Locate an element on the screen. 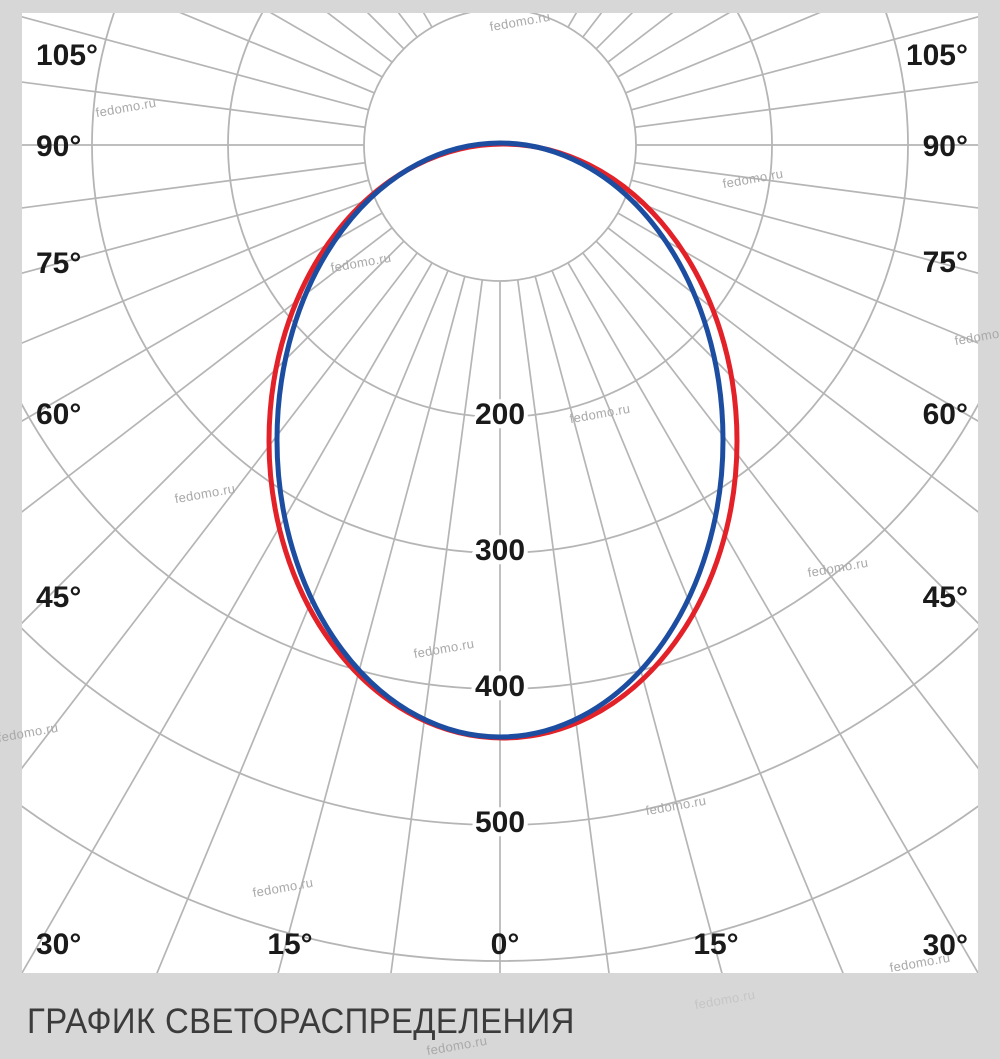 This screenshot has width=1000, height=1059. grid-spoke--97.5deg is located at coordinates (194, 105).